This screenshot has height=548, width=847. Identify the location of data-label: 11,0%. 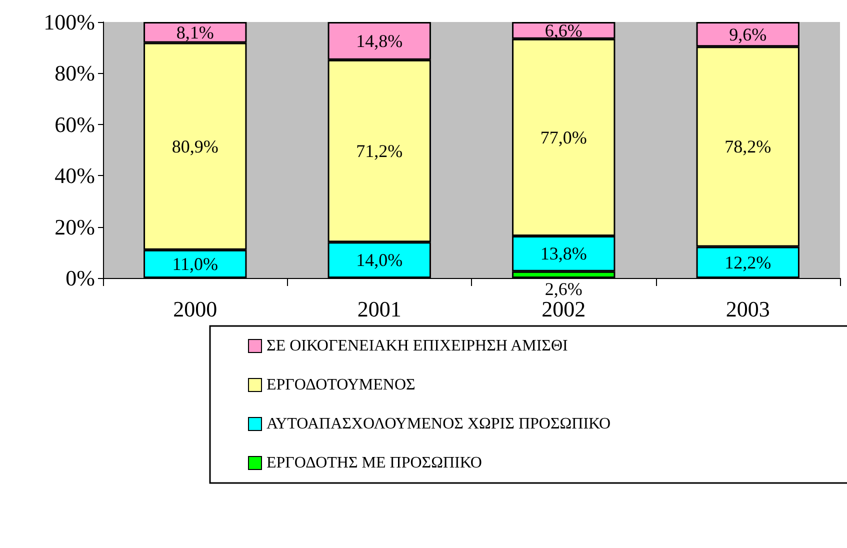
(195, 264).